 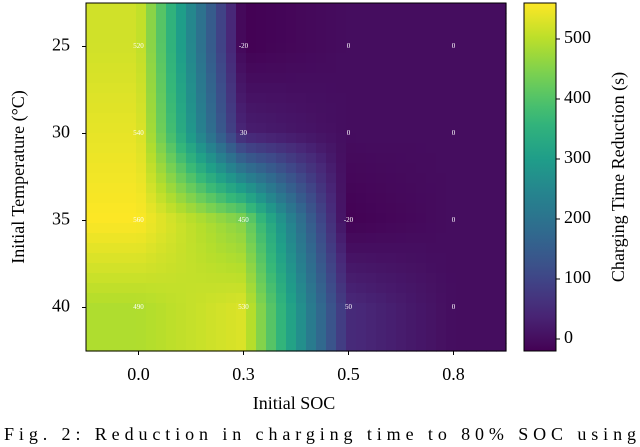 I want to click on value-label: 30, so click(x=244, y=133).